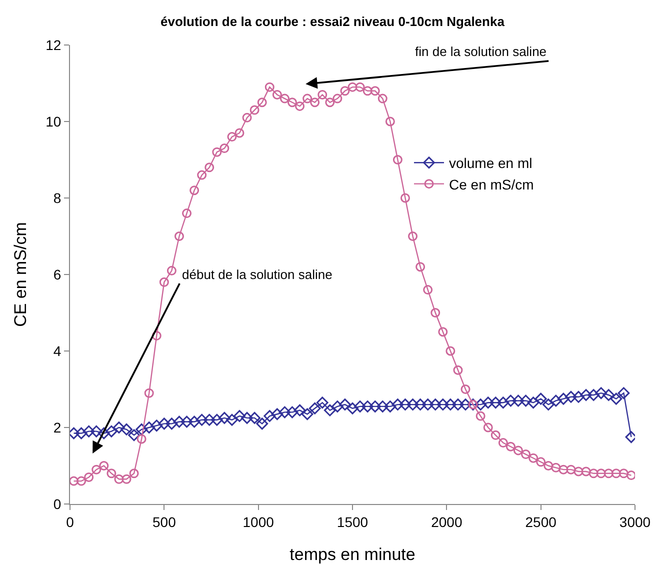  Describe the element at coordinates (57, 350) in the screenshot. I see `y-tick-label: 4` at that location.